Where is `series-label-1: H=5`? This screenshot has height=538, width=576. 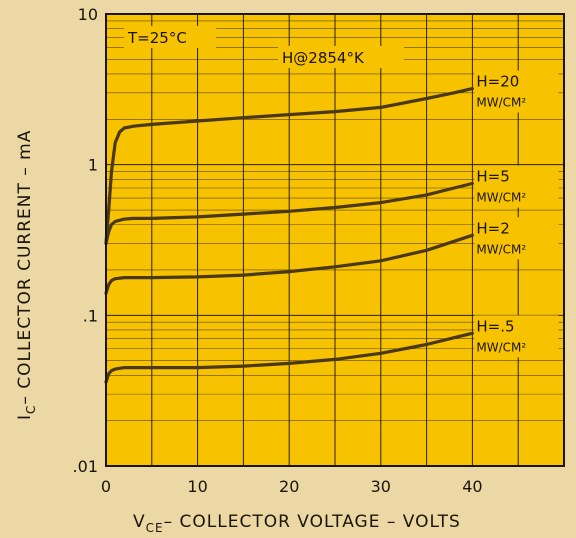 series-label-1: H=5 is located at coordinates (492, 176).